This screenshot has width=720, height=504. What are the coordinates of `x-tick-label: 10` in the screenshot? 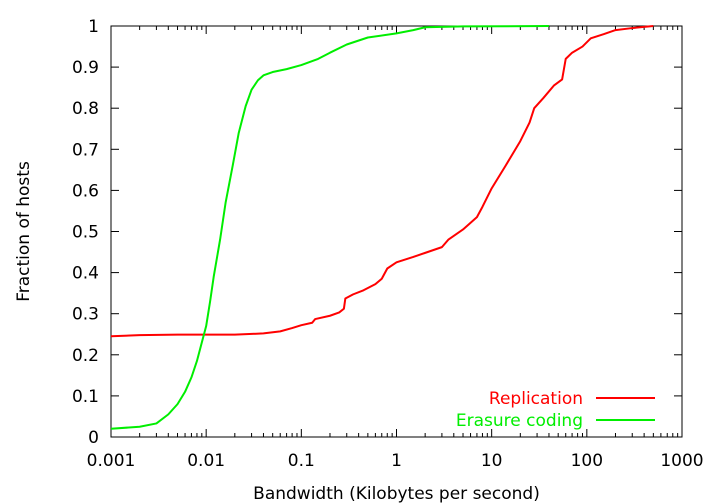 It's located at (492, 461).